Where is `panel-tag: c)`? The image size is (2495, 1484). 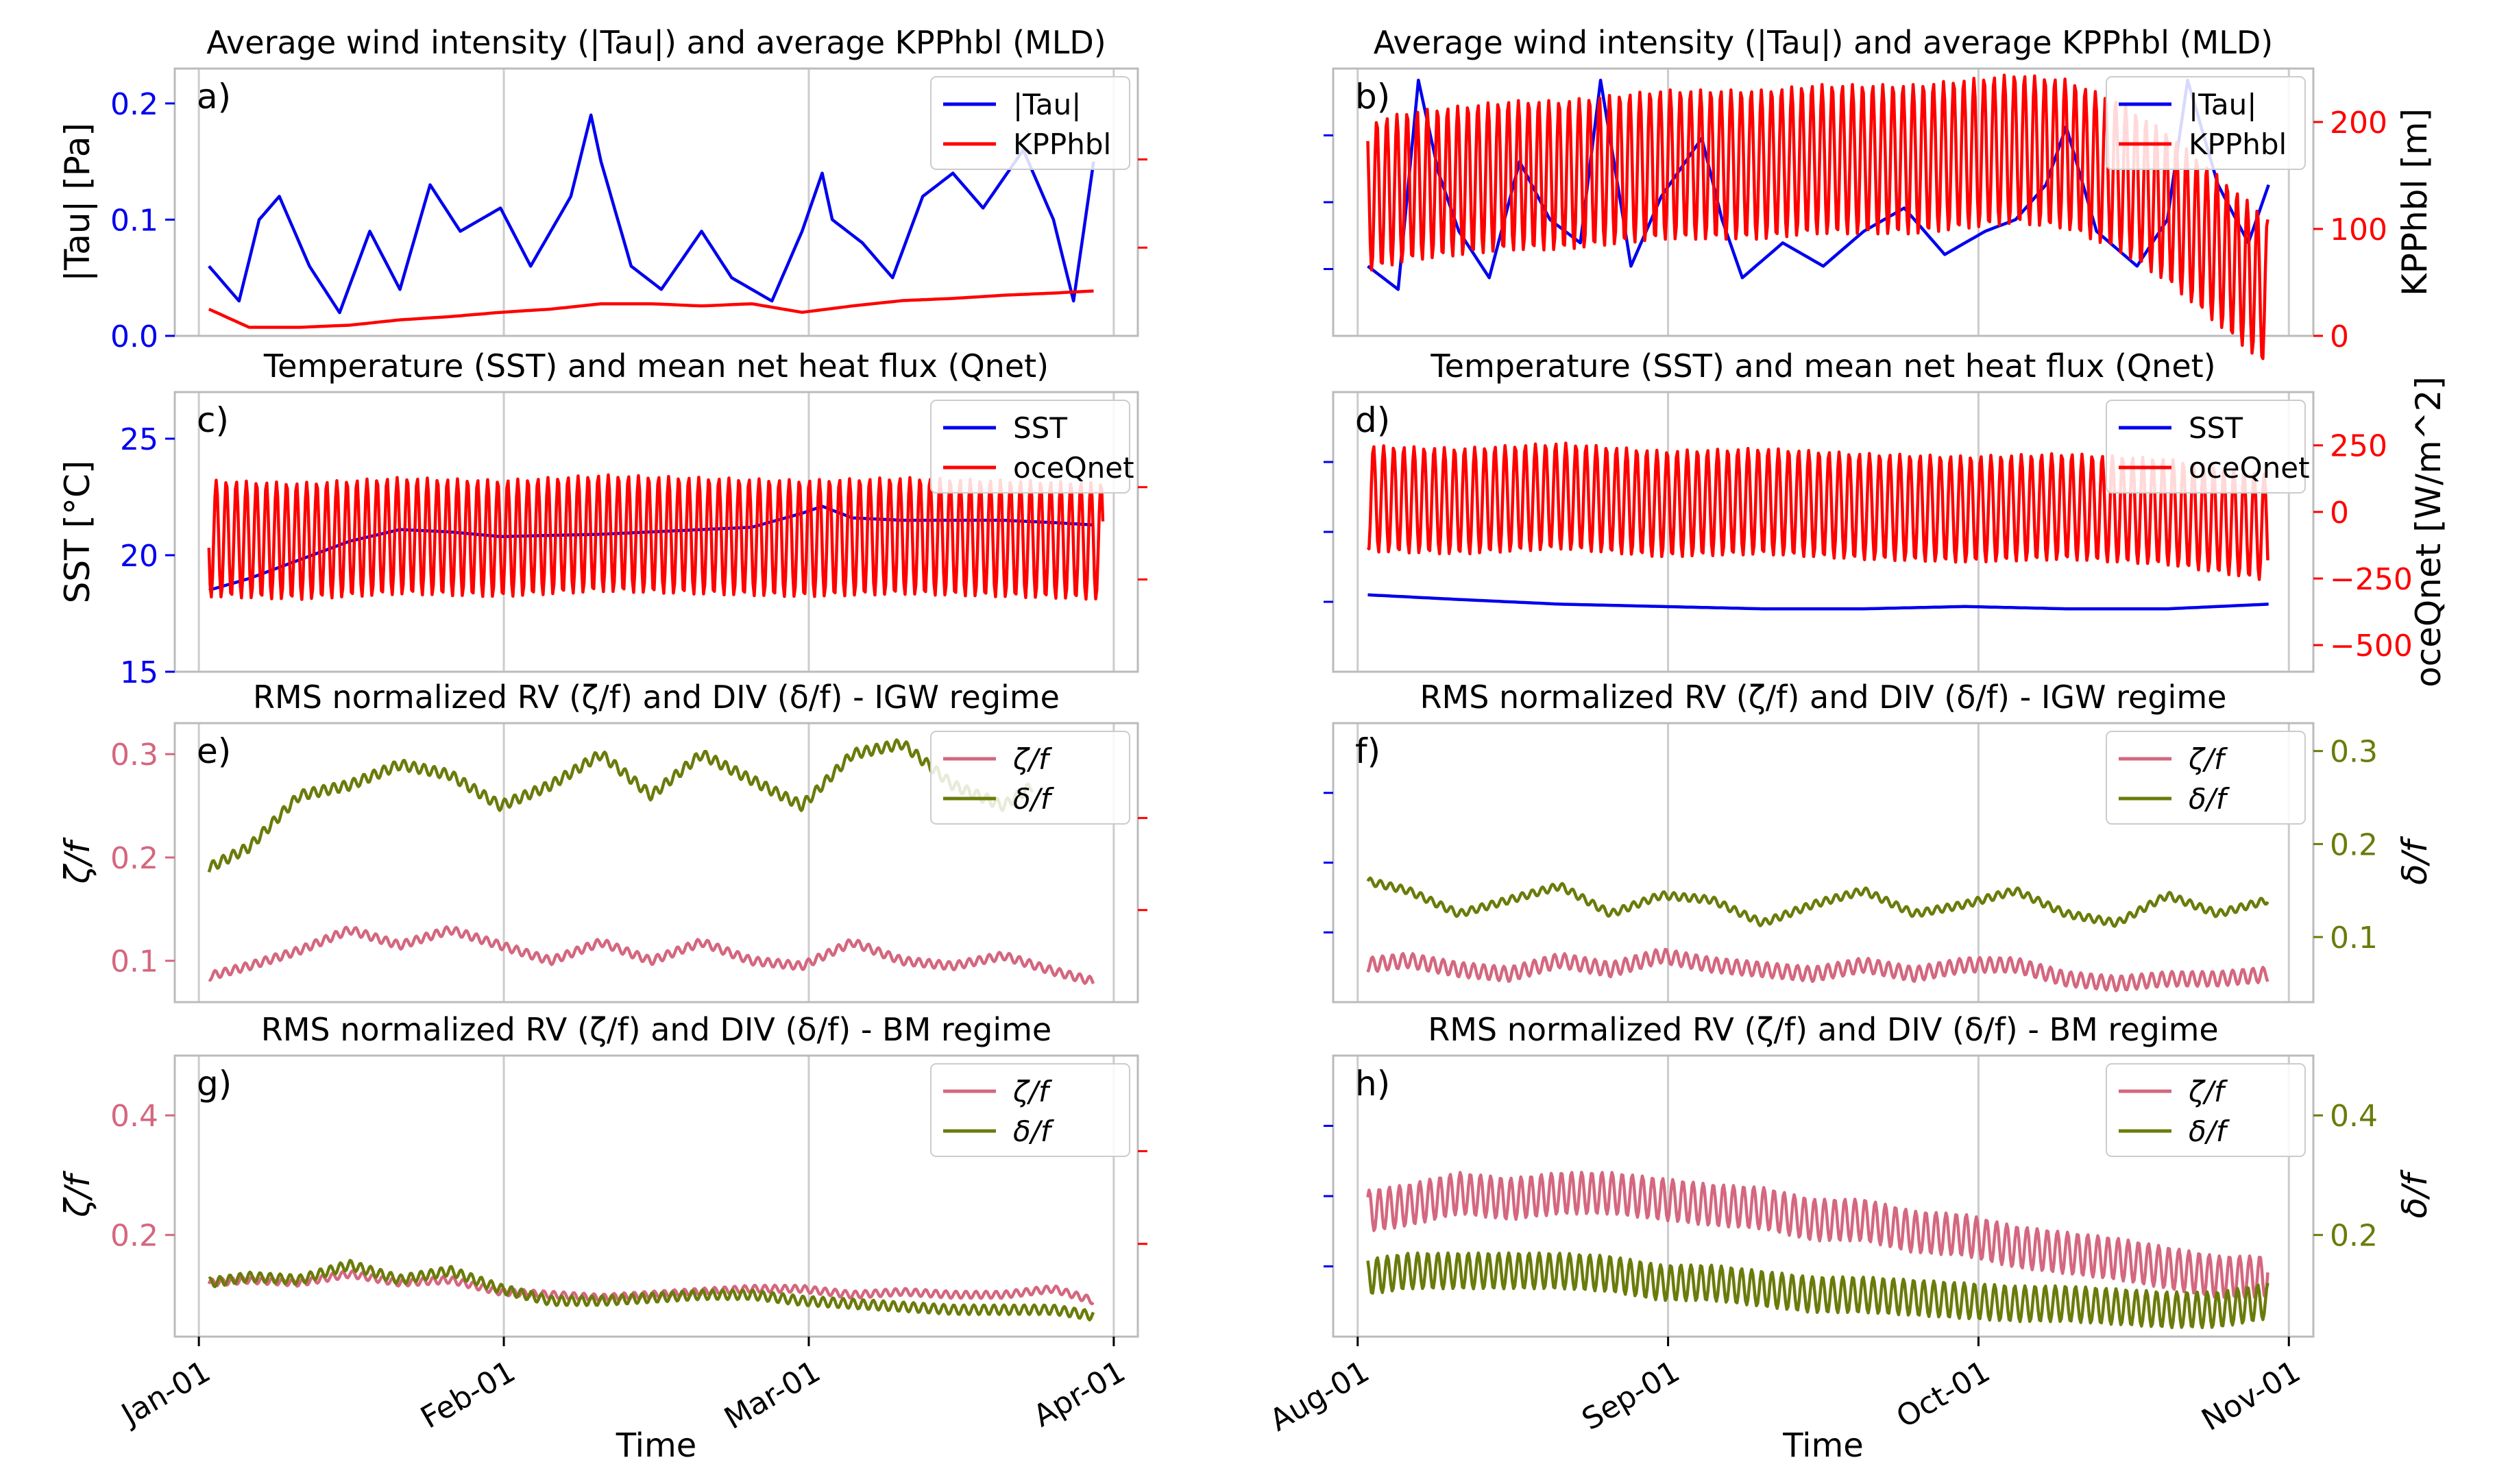 panel-tag: c) is located at coordinates (213, 420).